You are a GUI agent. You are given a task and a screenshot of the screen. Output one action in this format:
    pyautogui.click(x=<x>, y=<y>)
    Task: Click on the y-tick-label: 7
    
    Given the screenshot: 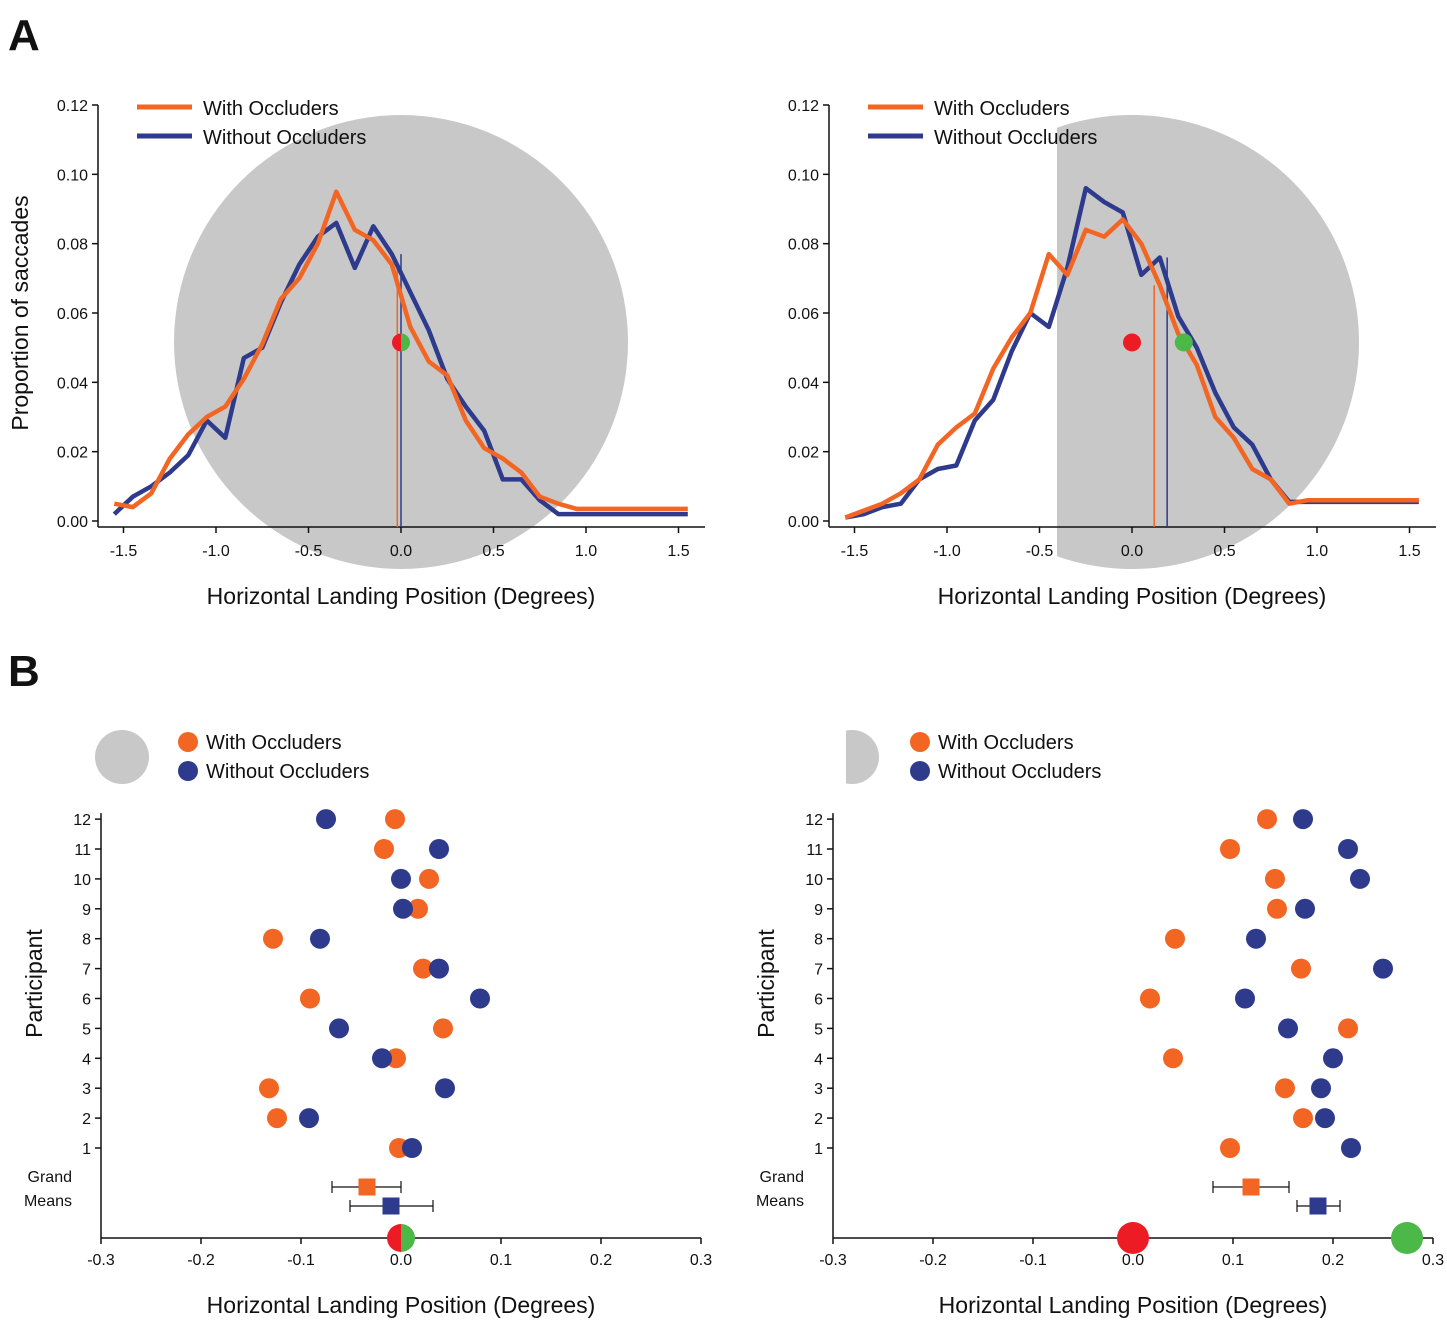 What is the action you would take?
    pyautogui.click(x=818, y=970)
    